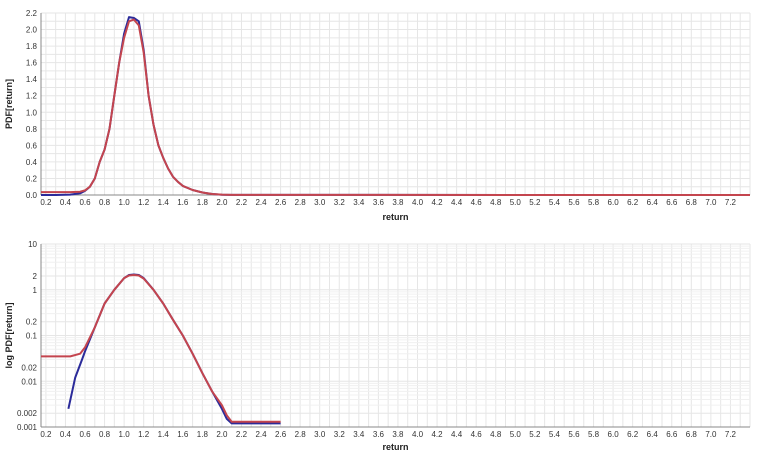 This screenshot has height=459, width=758. What do you see at coordinates (32, 112) in the screenshot?
I see `y-tick-label: 1.0` at bounding box center [32, 112].